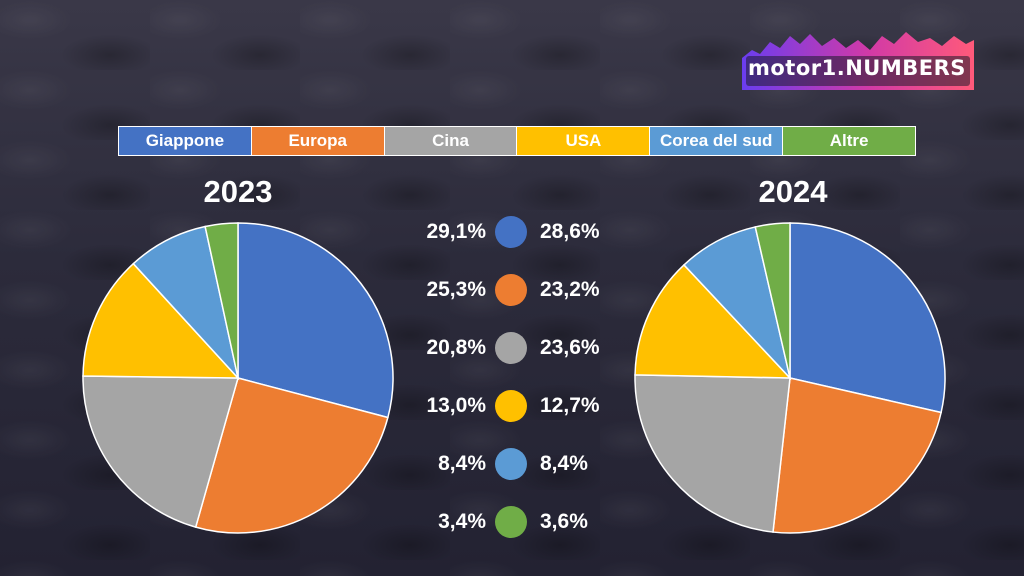  Describe the element at coordinates (456, 289) in the screenshot. I see `data-label-2023: 25,3%` at that location.